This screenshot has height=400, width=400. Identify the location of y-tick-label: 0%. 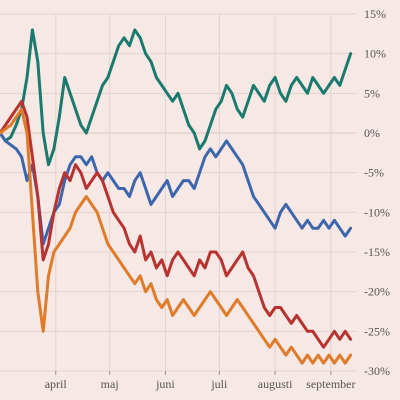
(372, 133).